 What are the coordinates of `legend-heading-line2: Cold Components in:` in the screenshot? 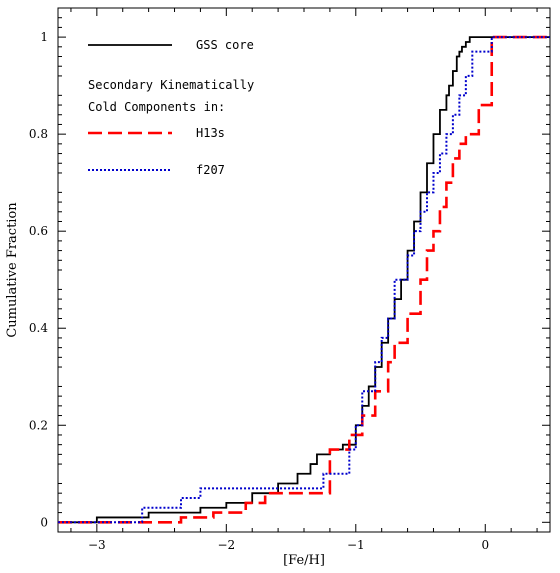 It's located at (156, 107).